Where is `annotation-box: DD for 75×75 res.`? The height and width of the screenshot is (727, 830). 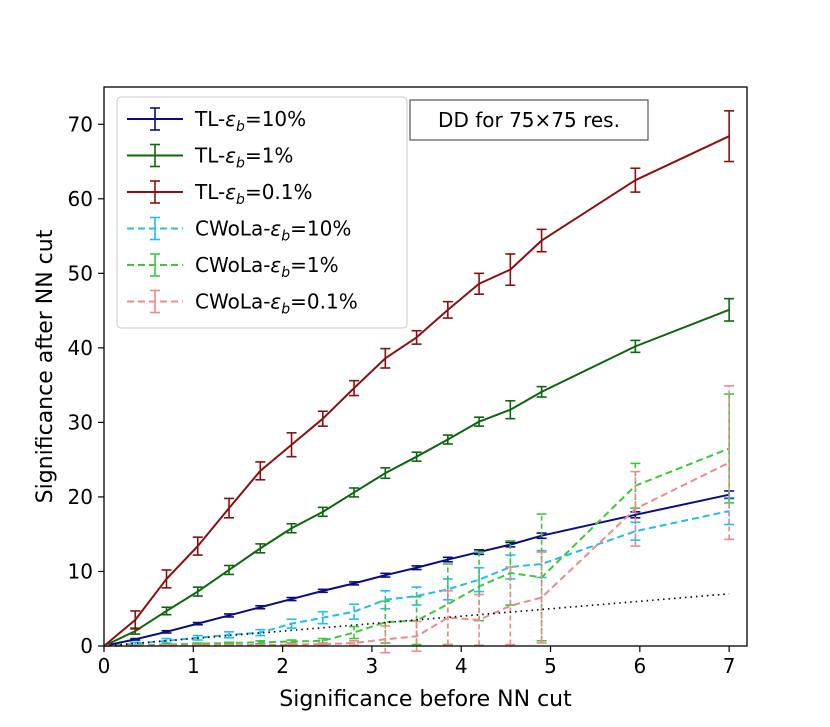 annotation-box: DD for 75×75 res. is located at coordinates (529, 120).